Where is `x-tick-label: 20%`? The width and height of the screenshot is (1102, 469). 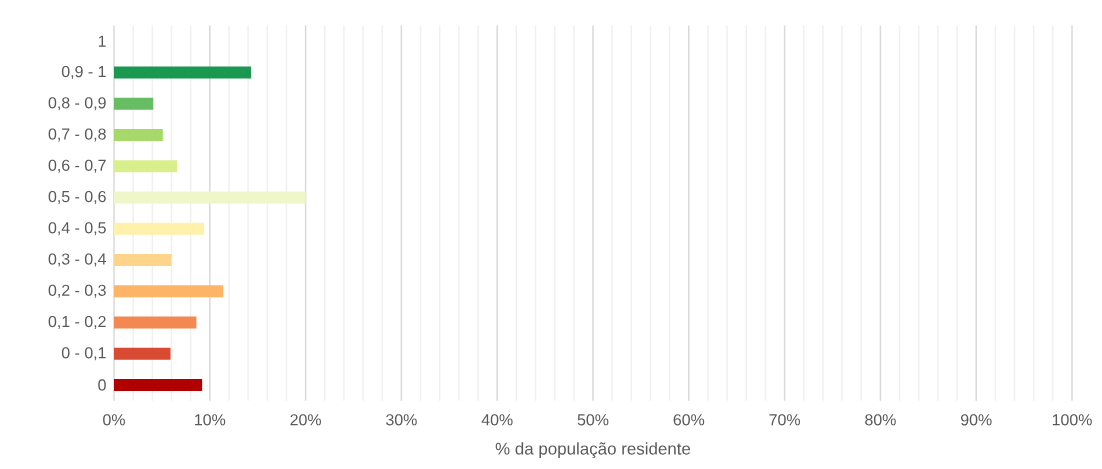 x-tick-label: 20% is located at coordinates (305, 420).